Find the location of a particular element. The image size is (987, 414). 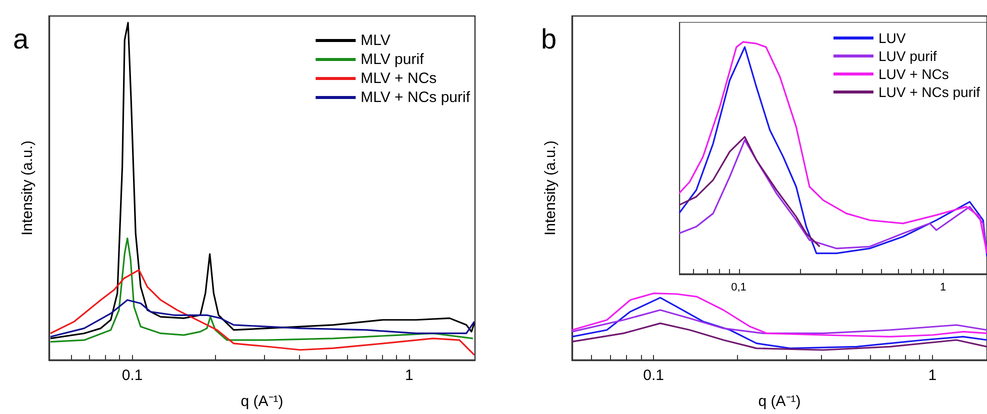

chart-title: a is located at coordinates (21, 39).